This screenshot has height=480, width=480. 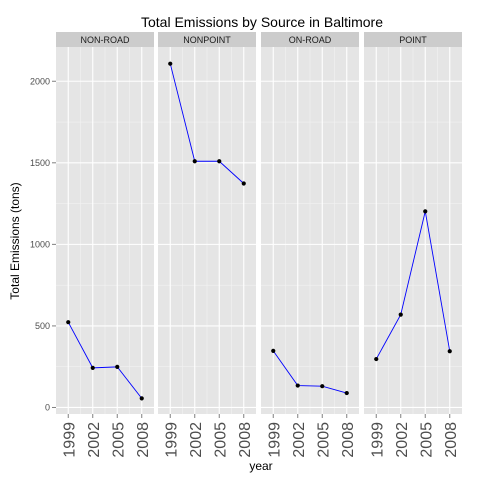 What do you see at coordinates (262, 22) in the screenshot?
I see `chart-title: Total Emissions by Source in Baltimore` at bounding box center [262, 22].